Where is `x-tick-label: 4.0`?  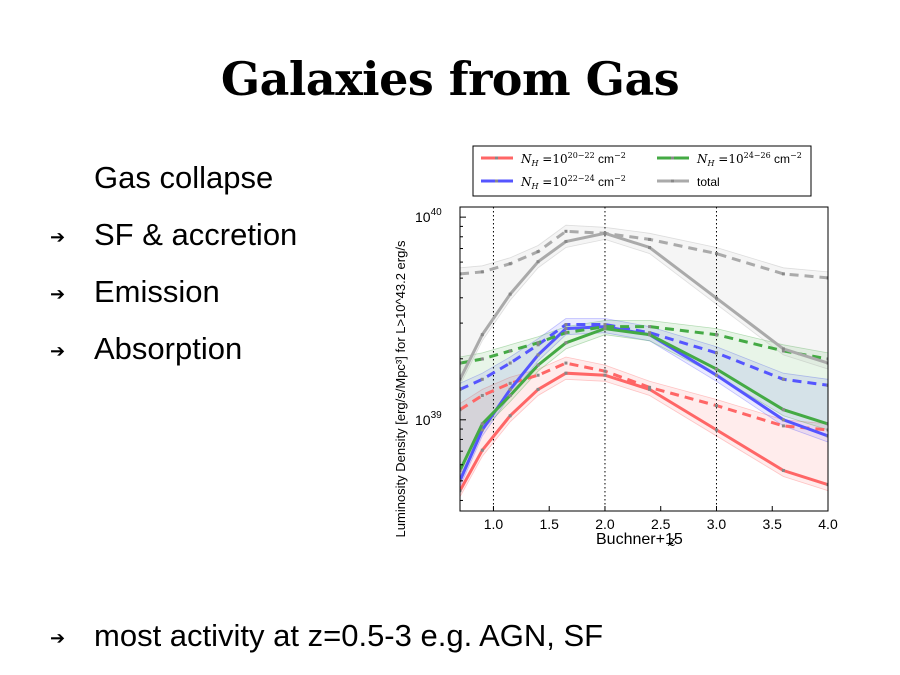 x-tick-label: 4.0 is located at coordinates (828, 524).